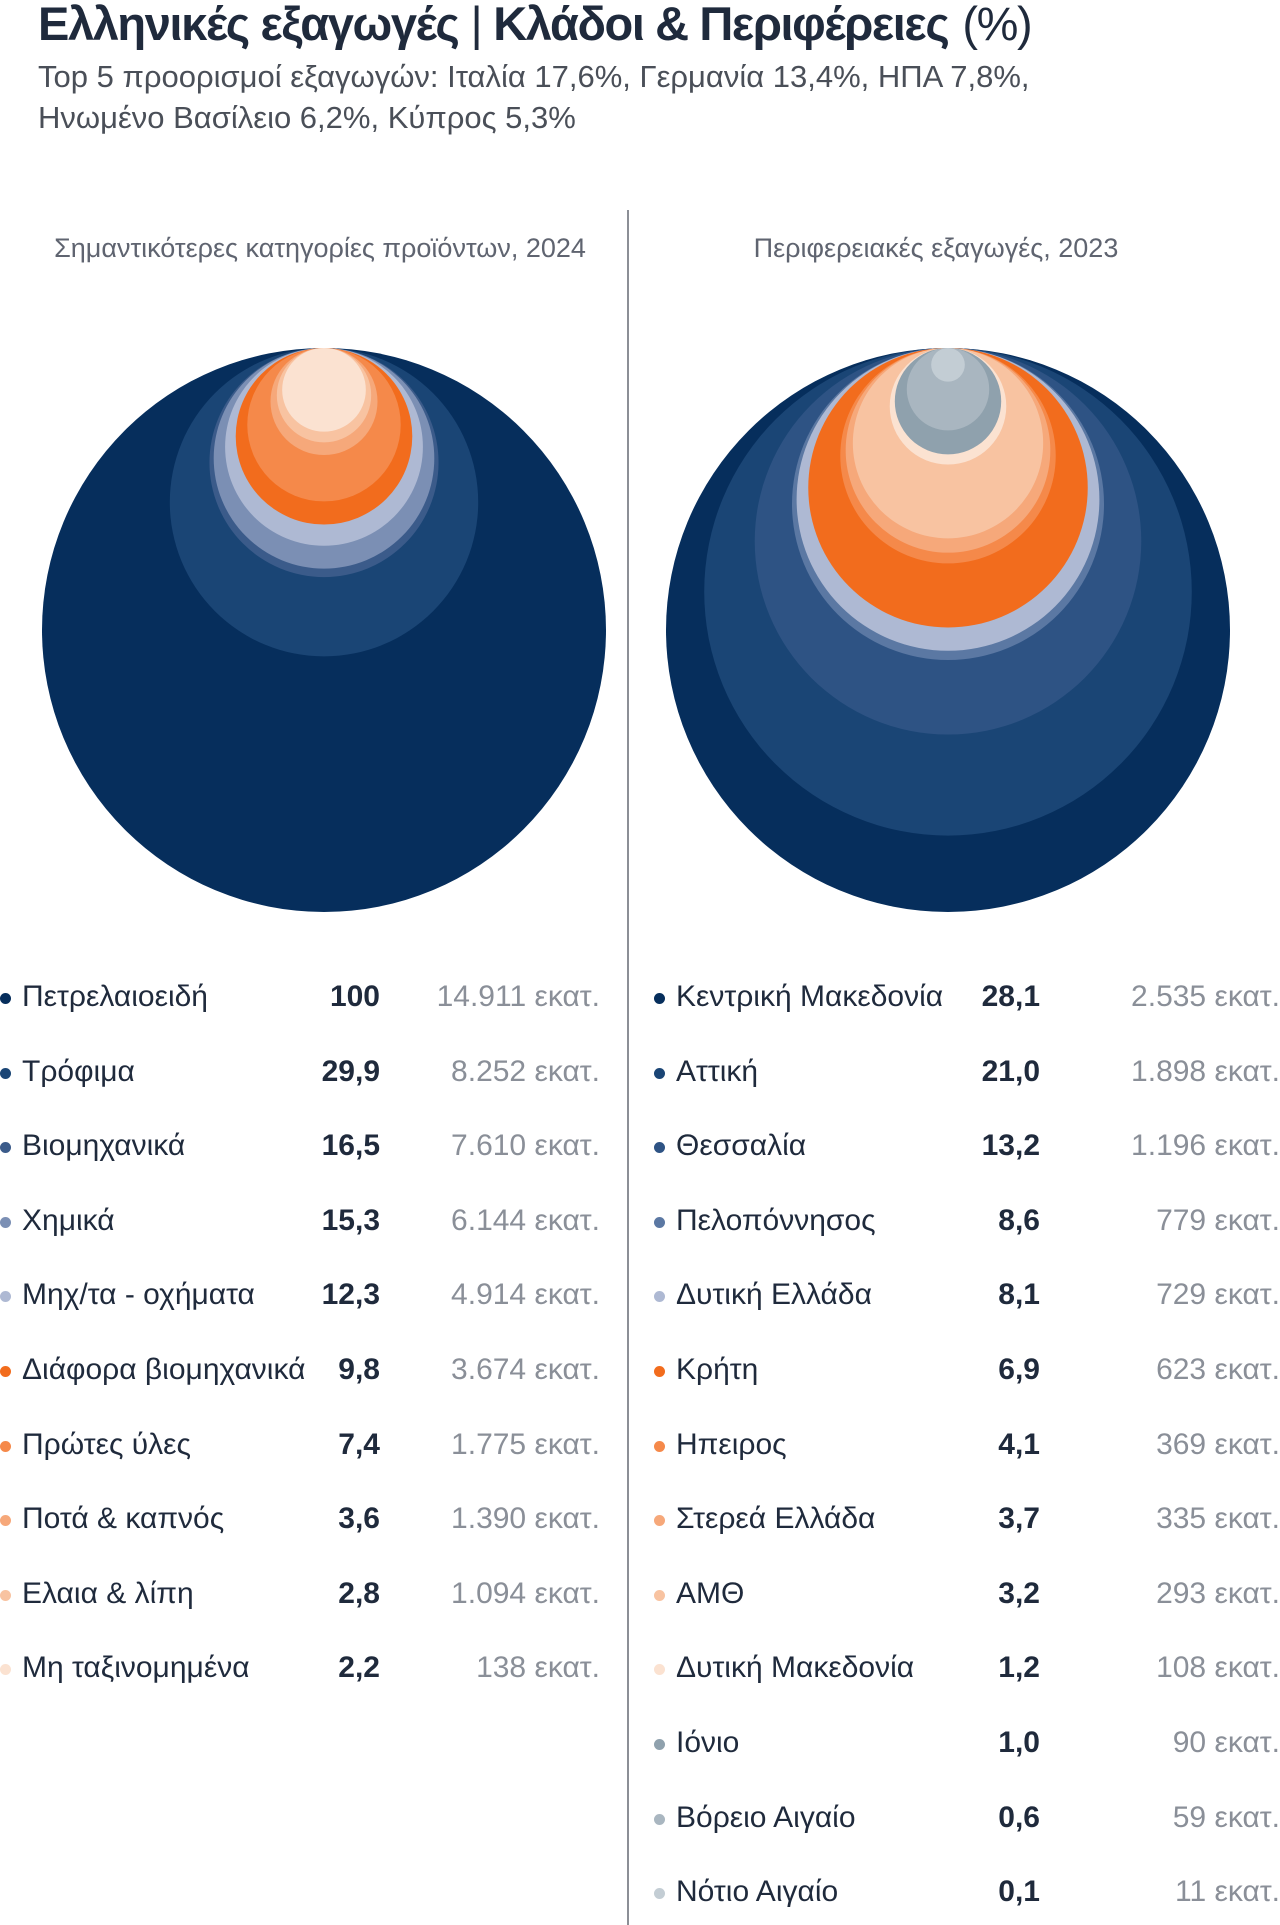 The width and height of the screenshot is (1280, 1925). Describe the element at coordinates (350, 1146) in the screenshot. I see `legend-value: 16,5` at that location.